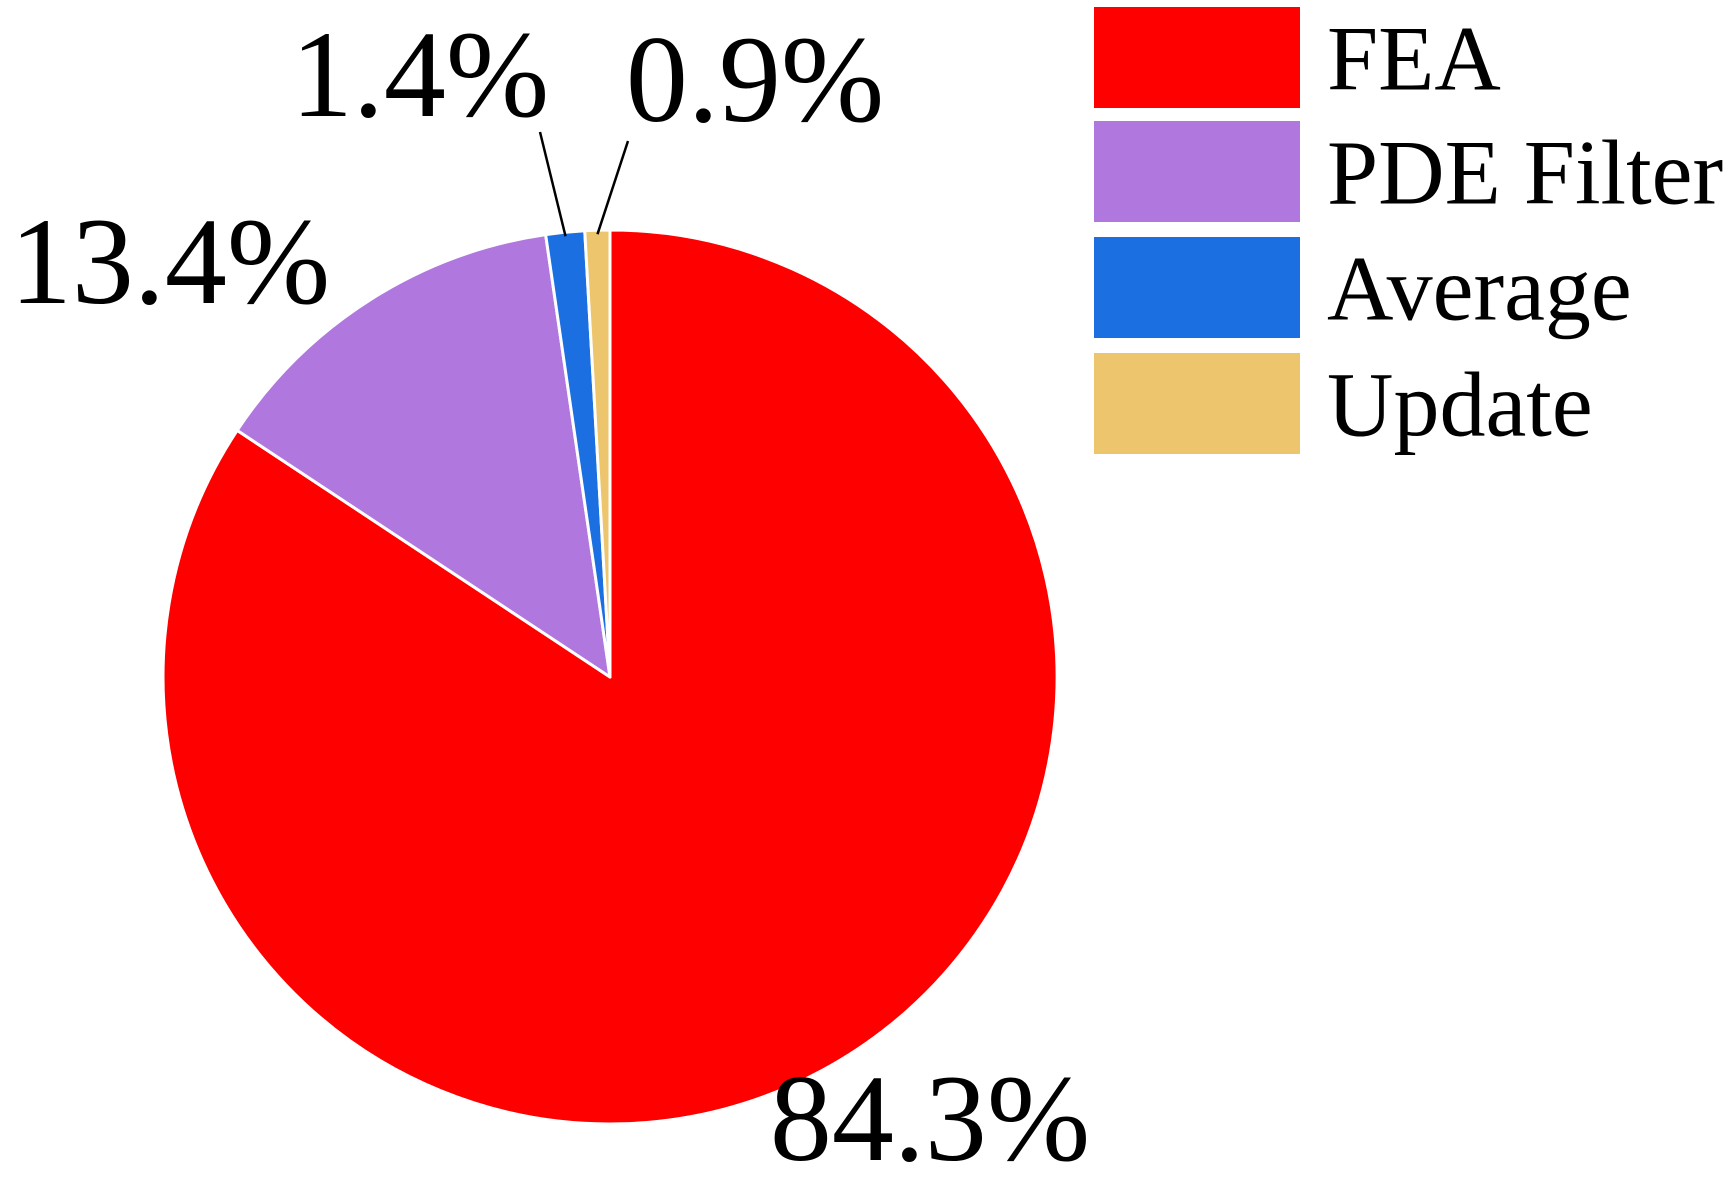 The width and height of the screenshot is (1735, 1191). Describe the element at coordinates (613, 187) in the screenshot. I see `leader-line-update` at that location.